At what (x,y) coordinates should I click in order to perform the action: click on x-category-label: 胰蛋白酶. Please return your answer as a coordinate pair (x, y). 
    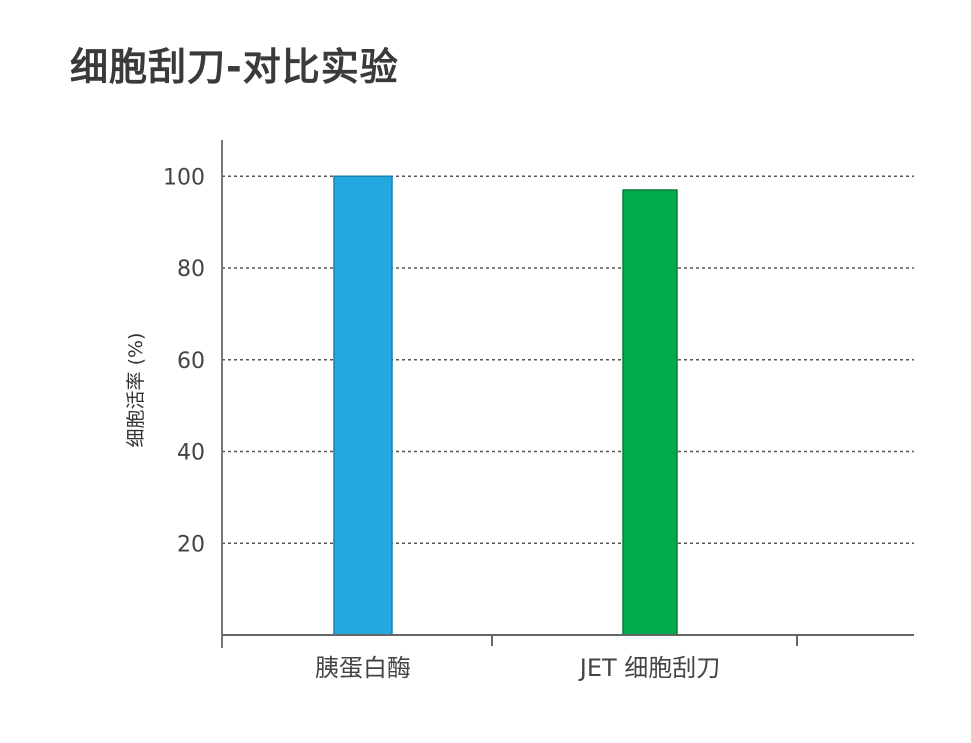
    Looking at the image, I should click on (363, 668).